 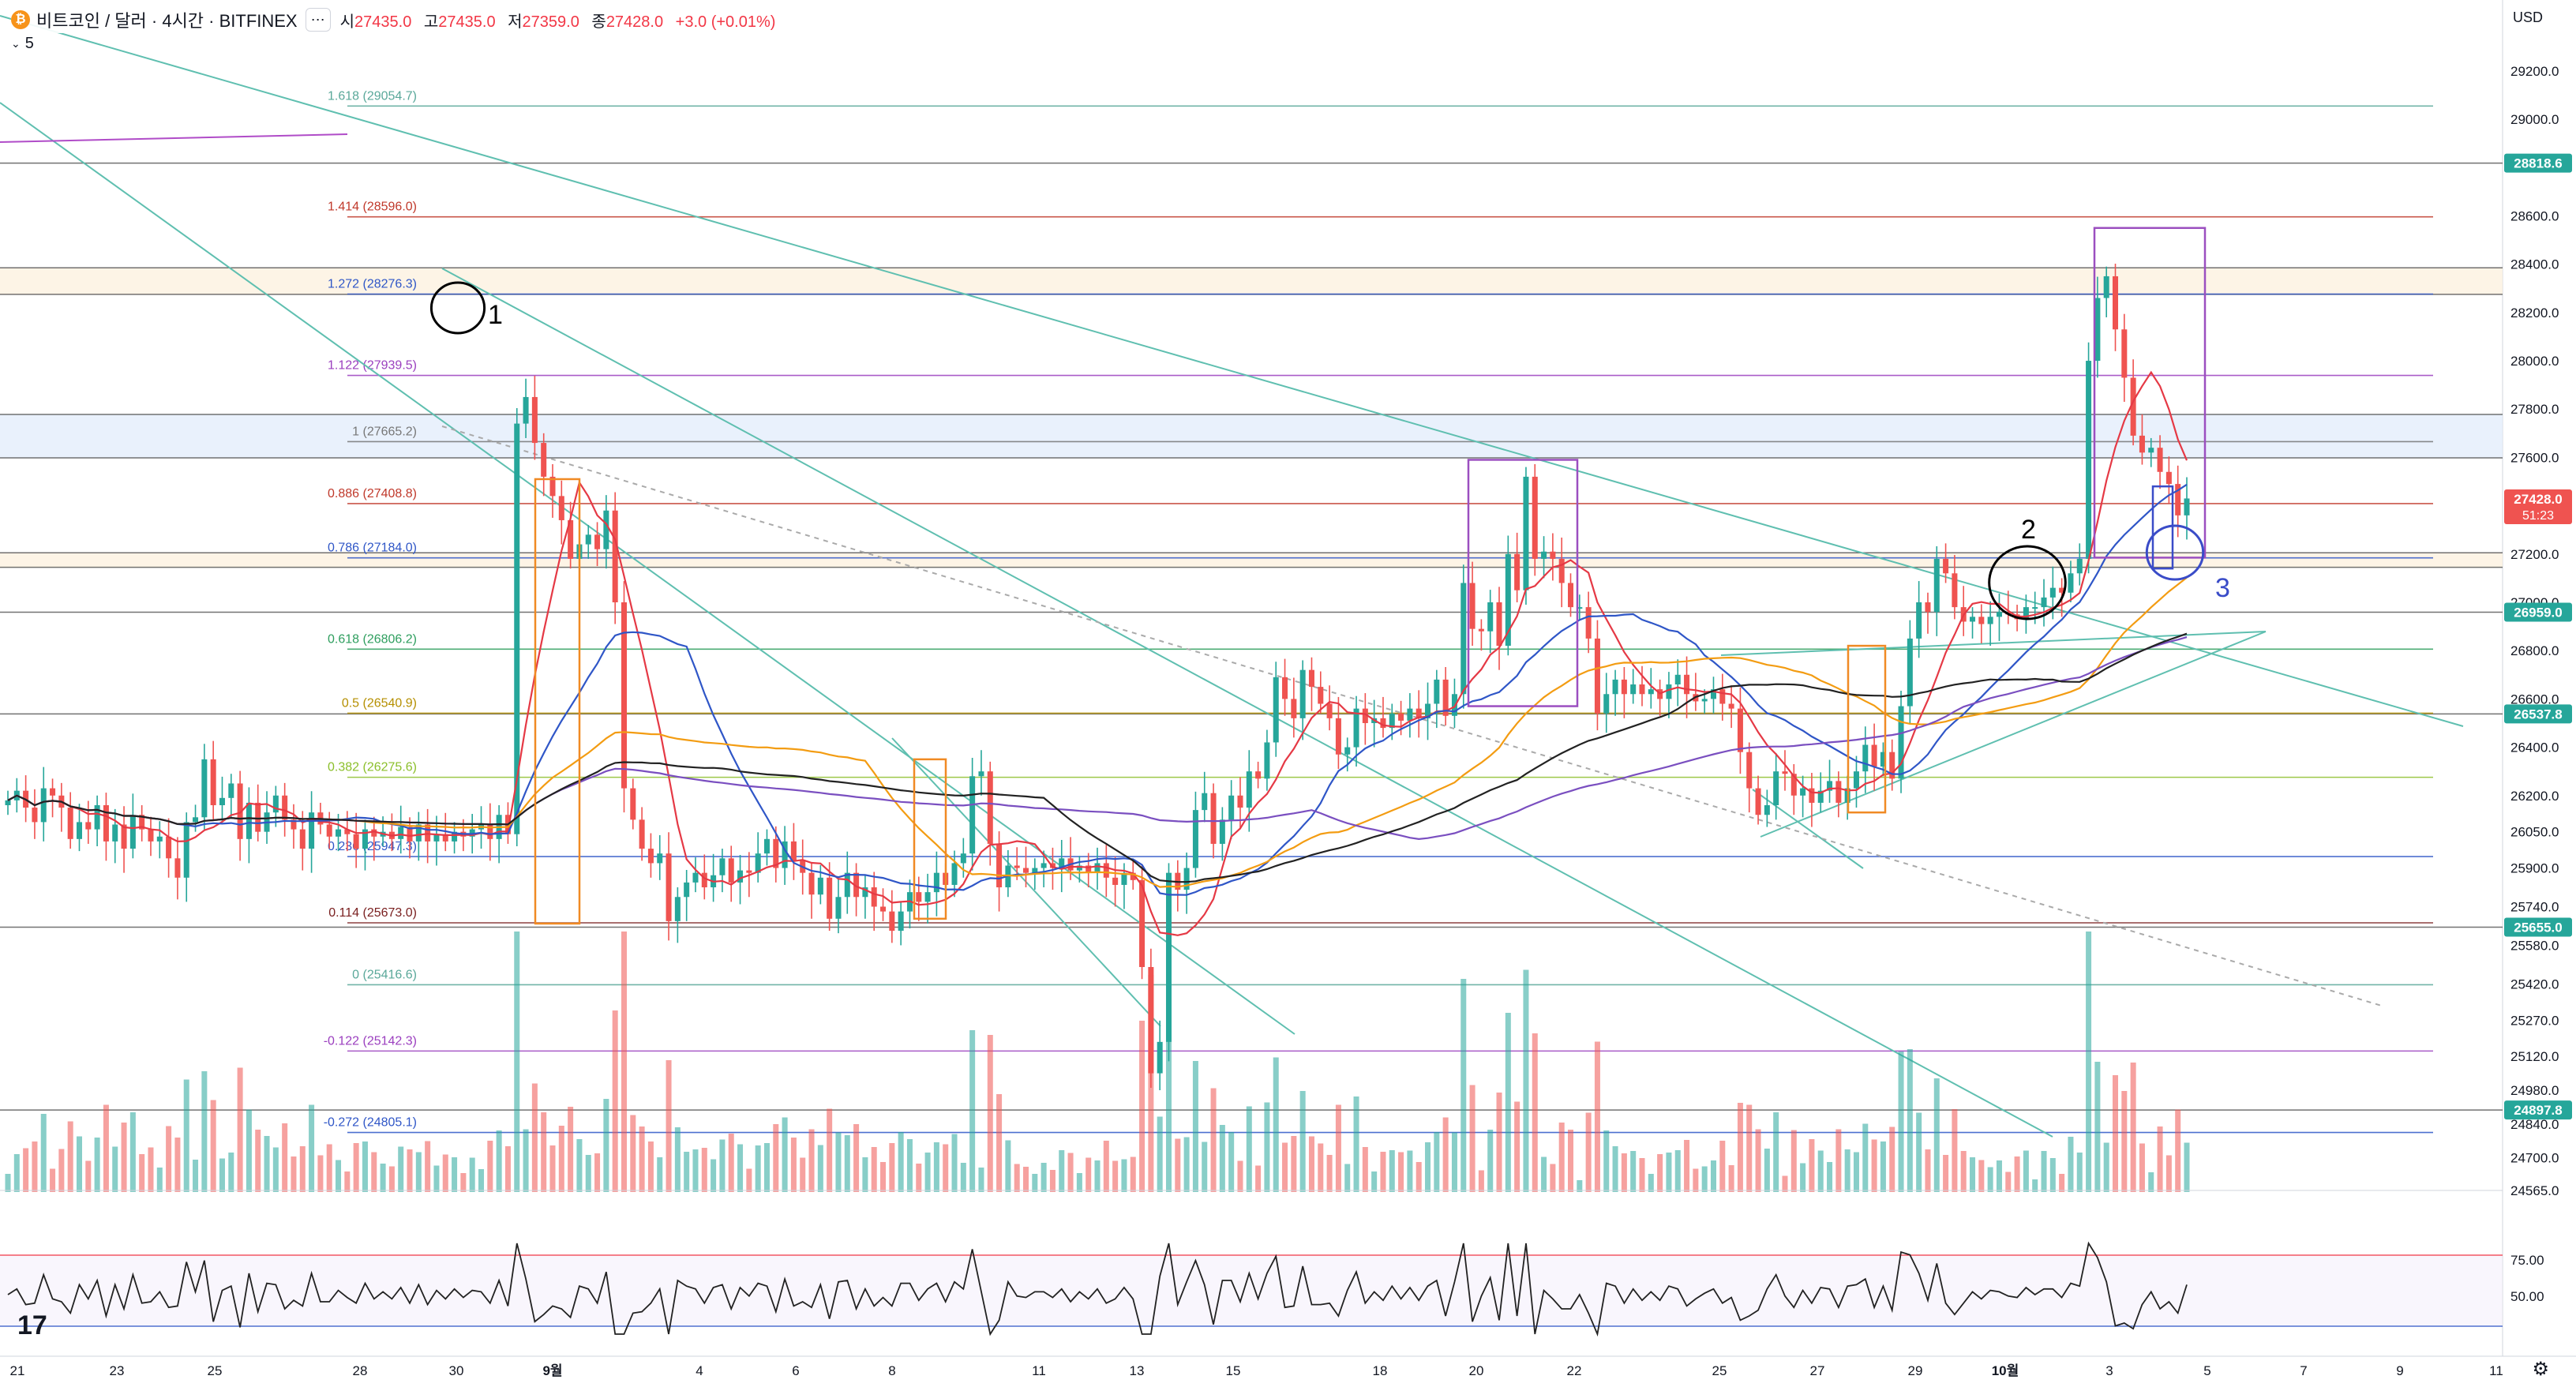 What do you see at coordinates (2206, 1371) in the screenshot?
I see `time-axis-label: 5` at bounding box center [2206, 1371].